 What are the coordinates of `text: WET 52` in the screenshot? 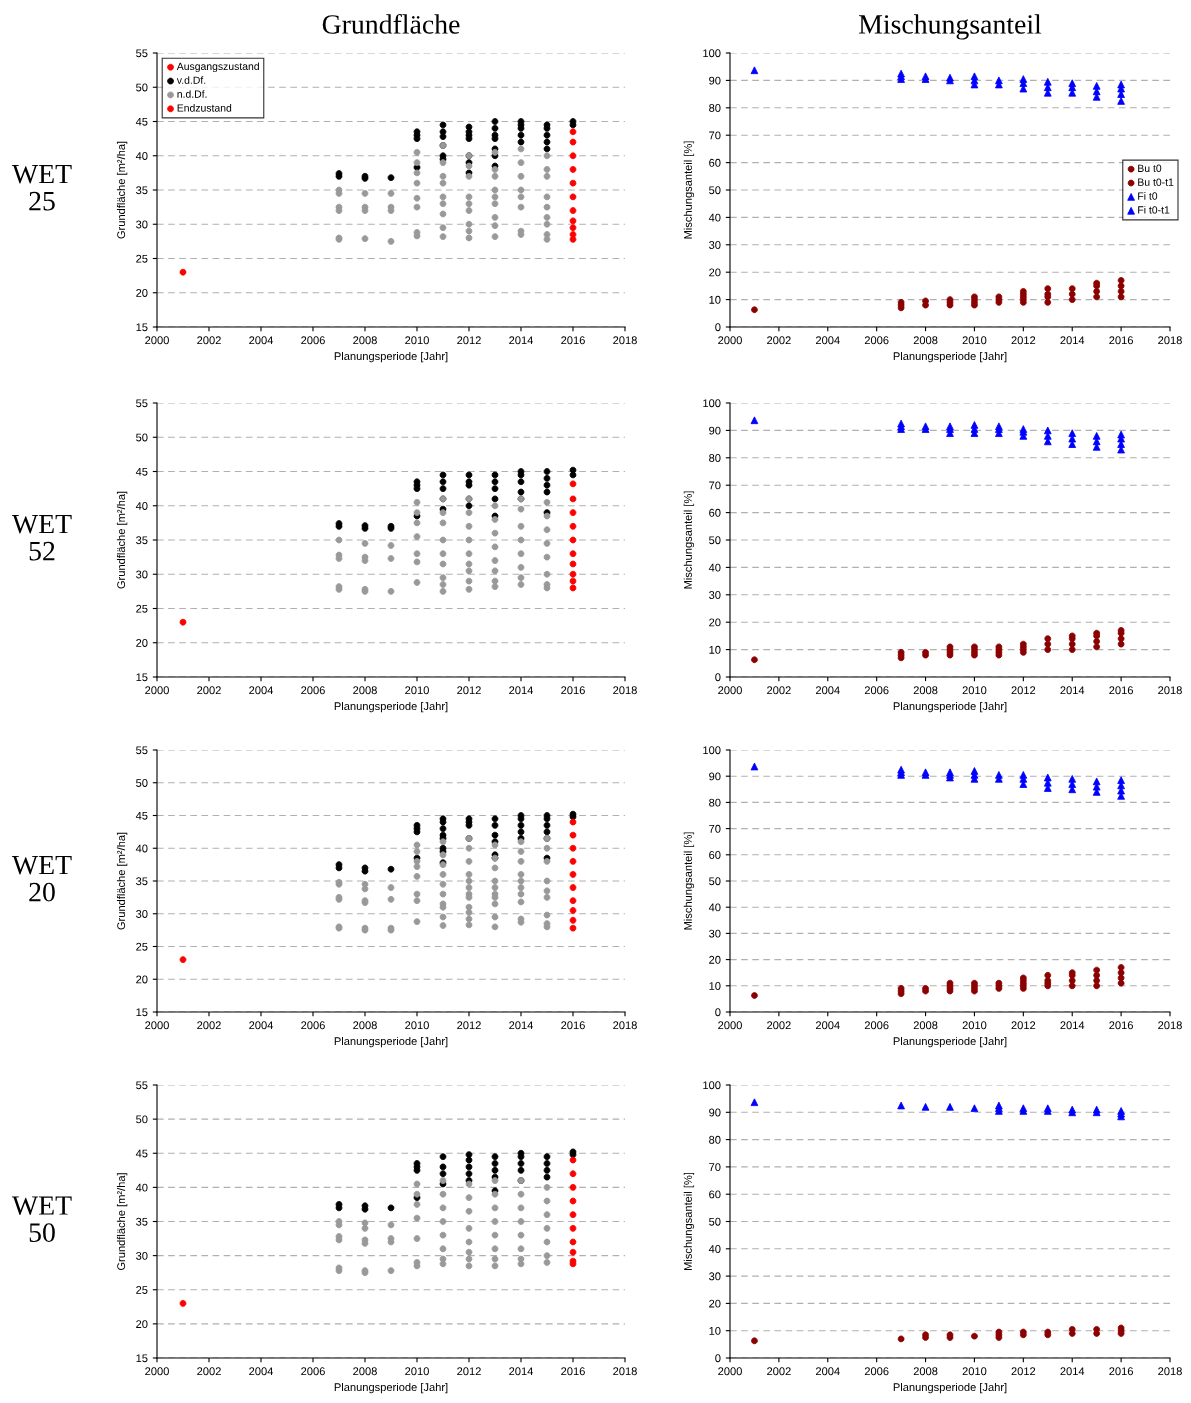 It's located at (41, 537).